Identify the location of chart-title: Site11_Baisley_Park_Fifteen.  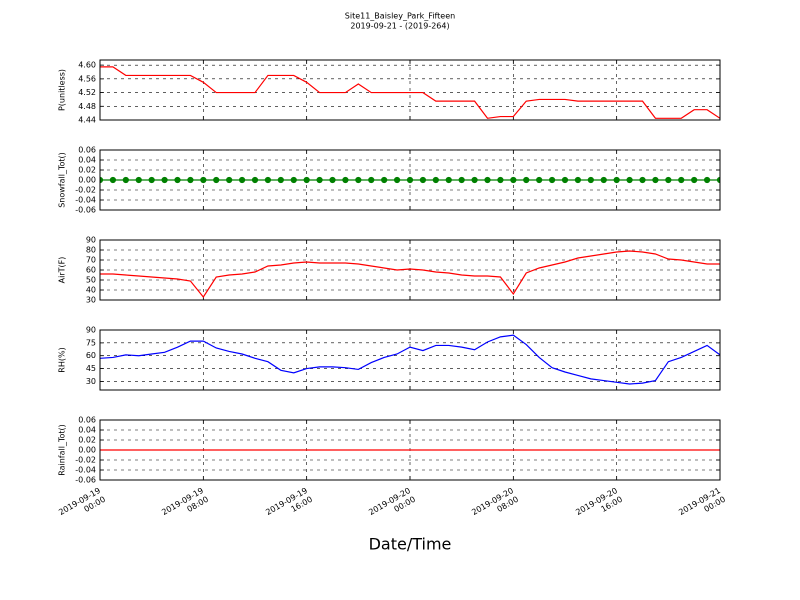
(400, 16).